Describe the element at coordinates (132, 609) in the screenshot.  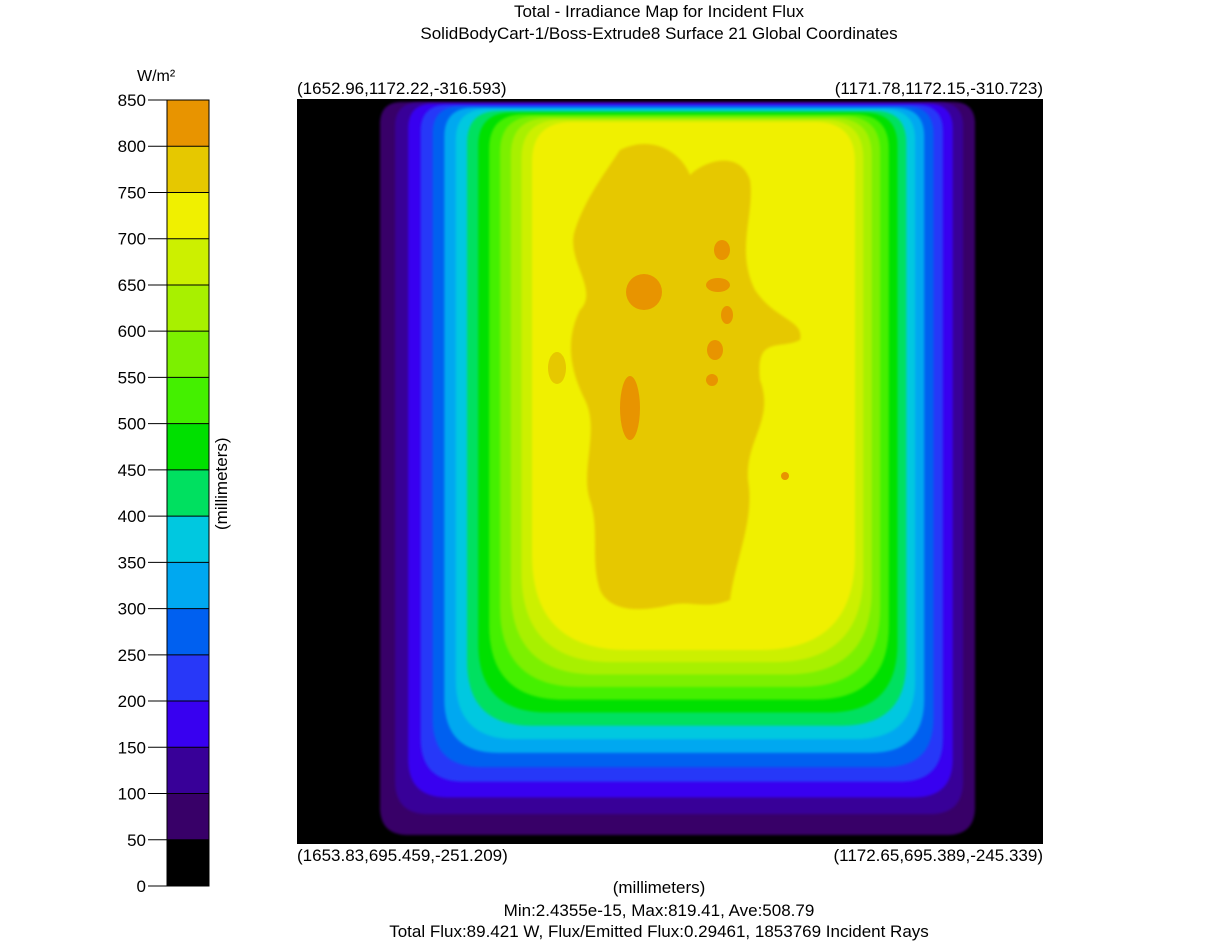
I see `colorbar-tick-label: 300` at that location.